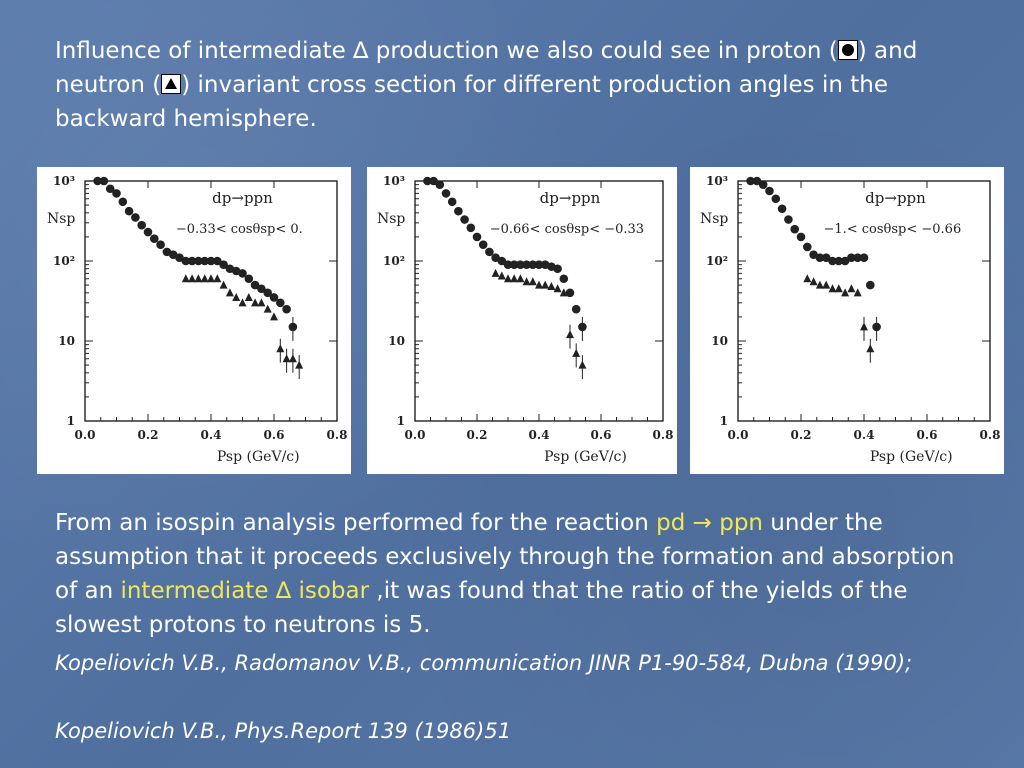 This screenshot has height=768, width=1024. Describe the element at coordinates (204, 51) in the screenshot. I see `intro-part1: Influence of intermediate` at that location.